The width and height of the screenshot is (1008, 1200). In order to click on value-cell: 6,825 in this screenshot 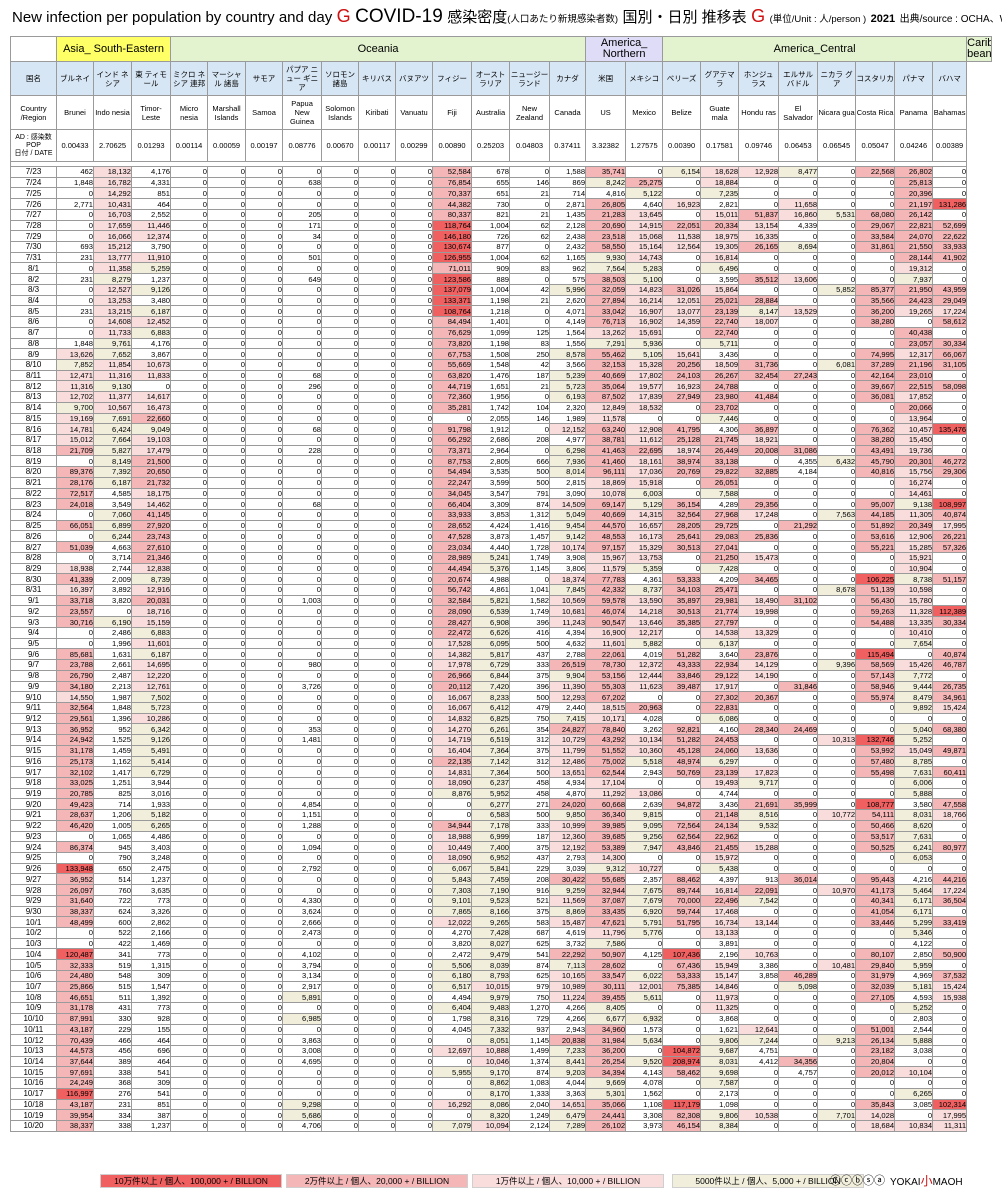, I will do `click(491, 718)`.